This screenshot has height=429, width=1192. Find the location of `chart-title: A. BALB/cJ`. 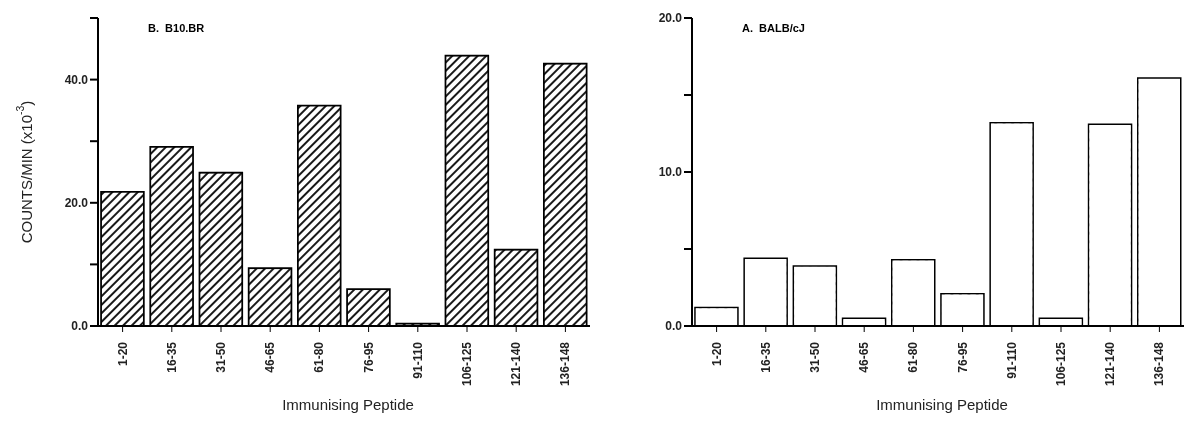

chart-title: A. BALB/cJ is located at coordinates (773, 28).